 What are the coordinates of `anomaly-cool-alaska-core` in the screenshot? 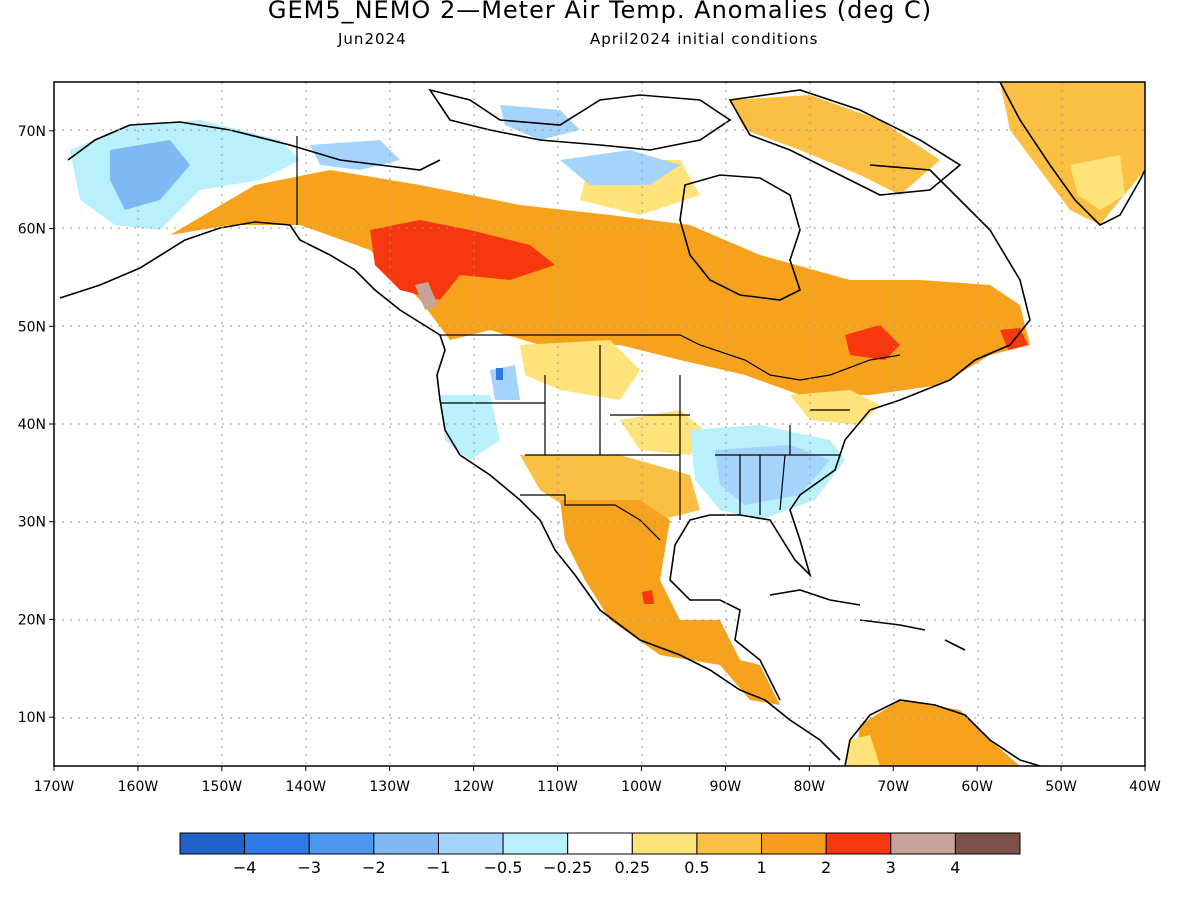 It's located at (150, 175).